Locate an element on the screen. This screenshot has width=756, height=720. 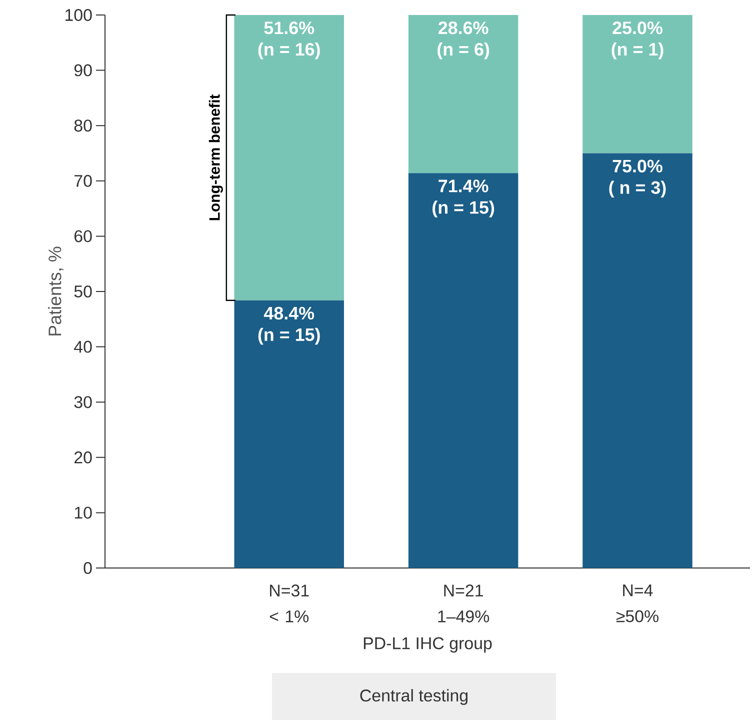
annotation: (n = 6) is located at coordinates (464, 51).